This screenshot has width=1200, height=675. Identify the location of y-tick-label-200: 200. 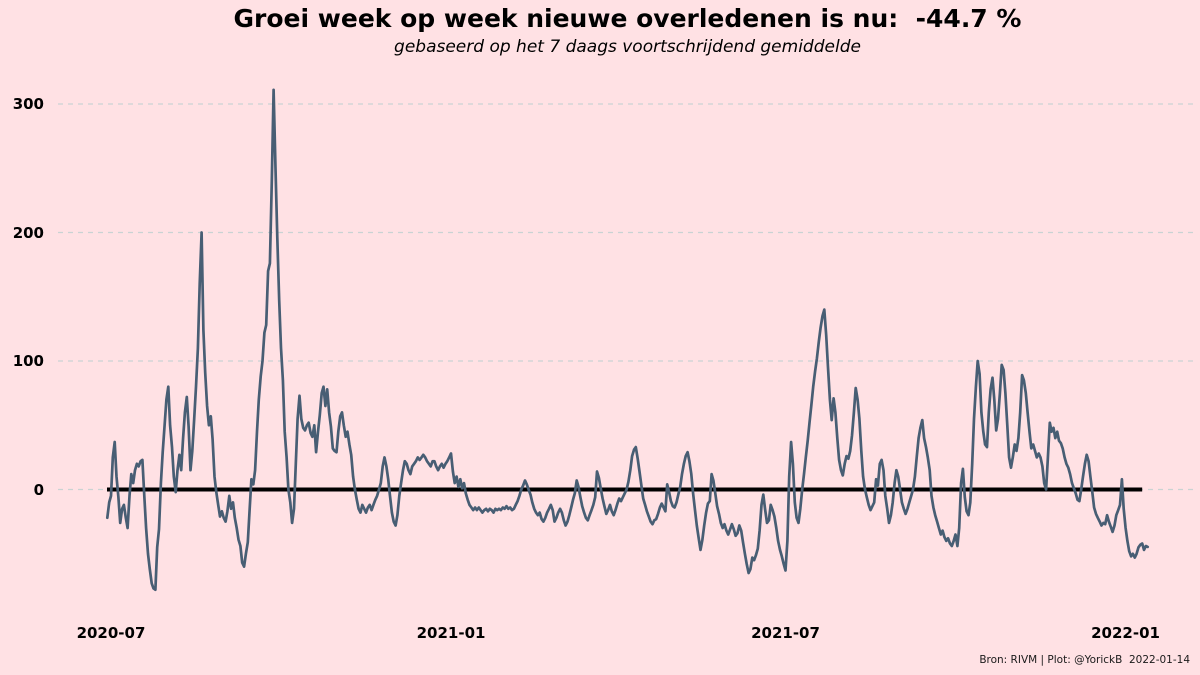
(28, 232).